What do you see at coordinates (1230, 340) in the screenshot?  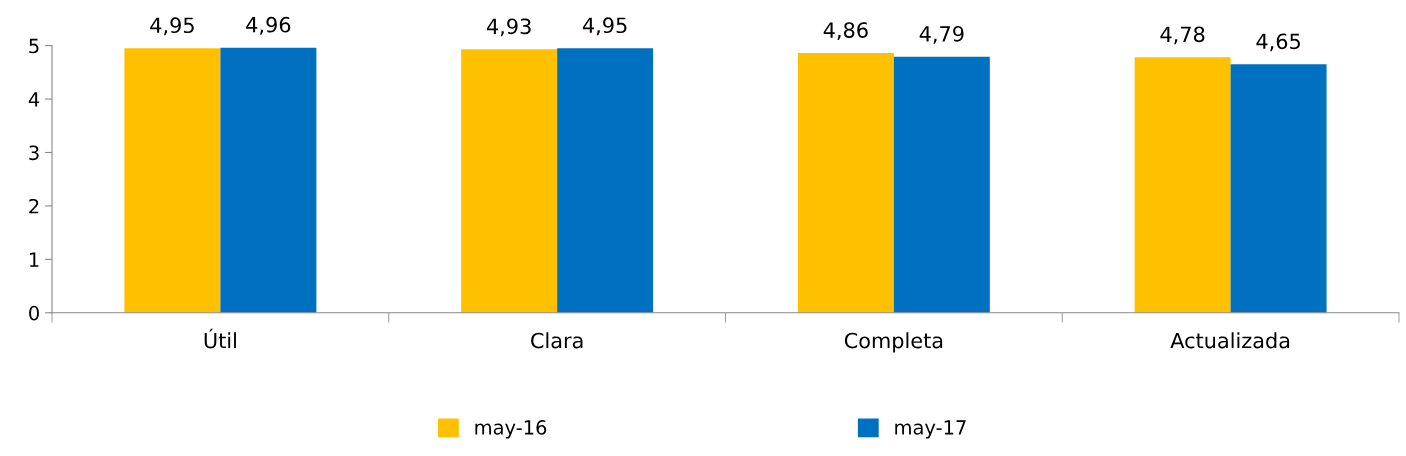 I see `x-tick-label: Actualizada` at bounding box center [1230, 340].